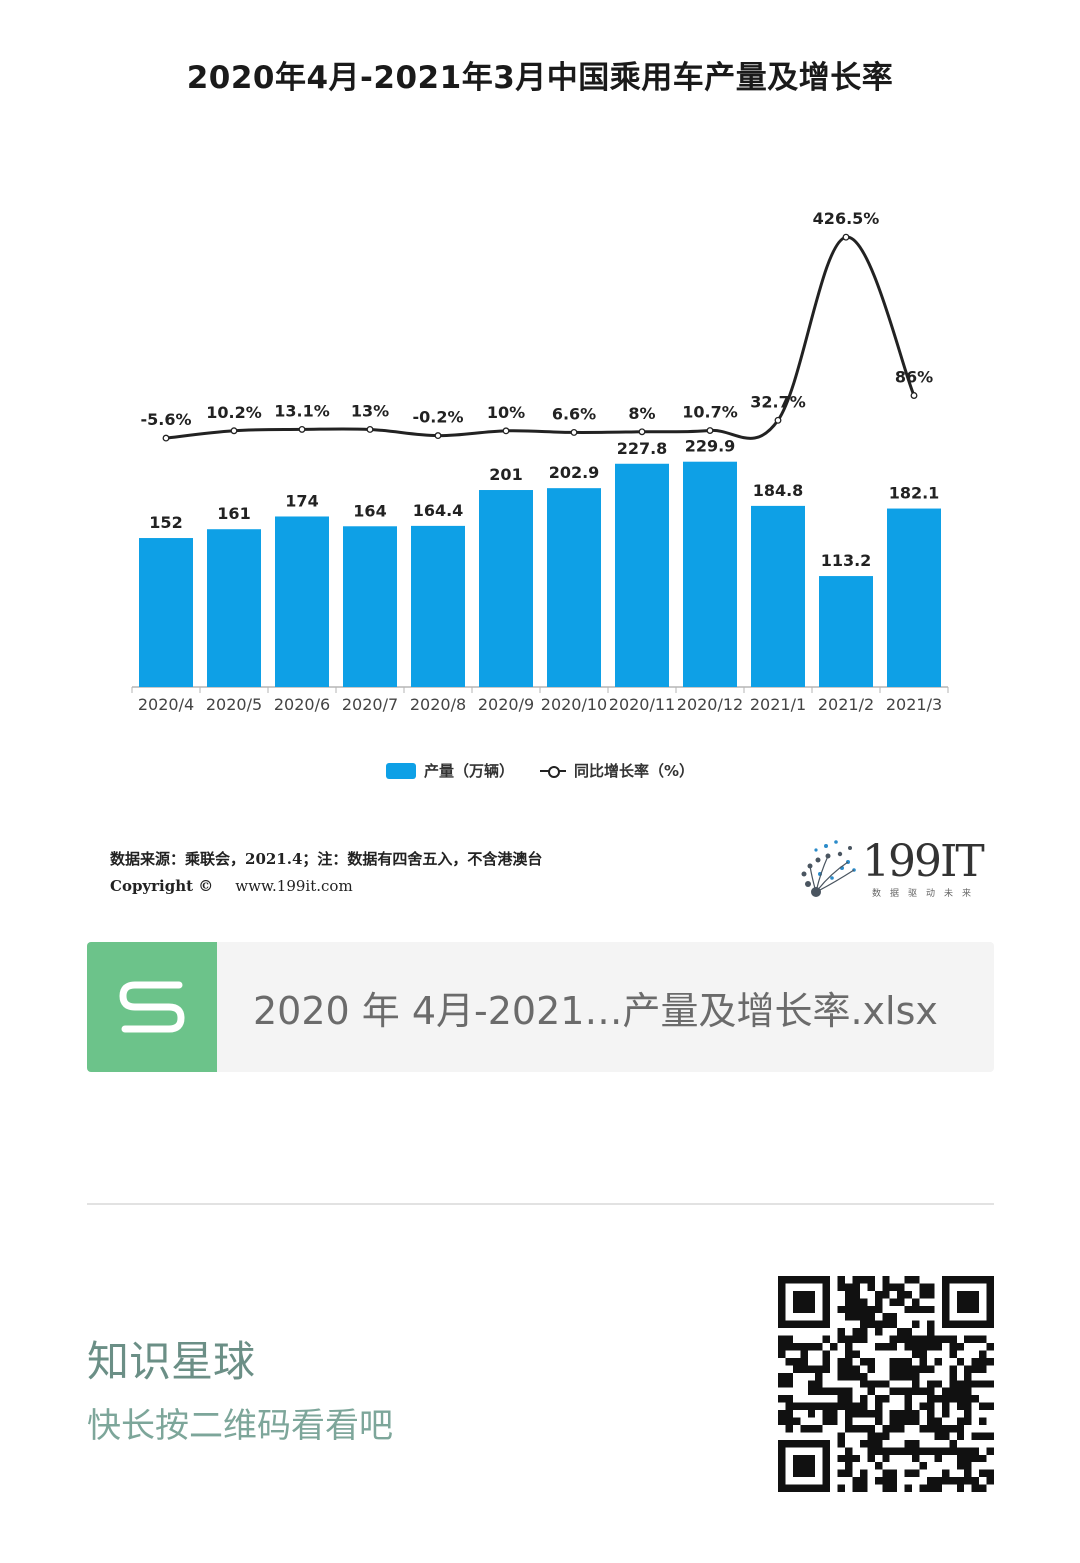 The height and width of the screenshot is (1563, 1080). What do you see at coordinates (828, 868) in the screenshot?
I see `dandelion-dots-icon` at bounding box center [828, 868].